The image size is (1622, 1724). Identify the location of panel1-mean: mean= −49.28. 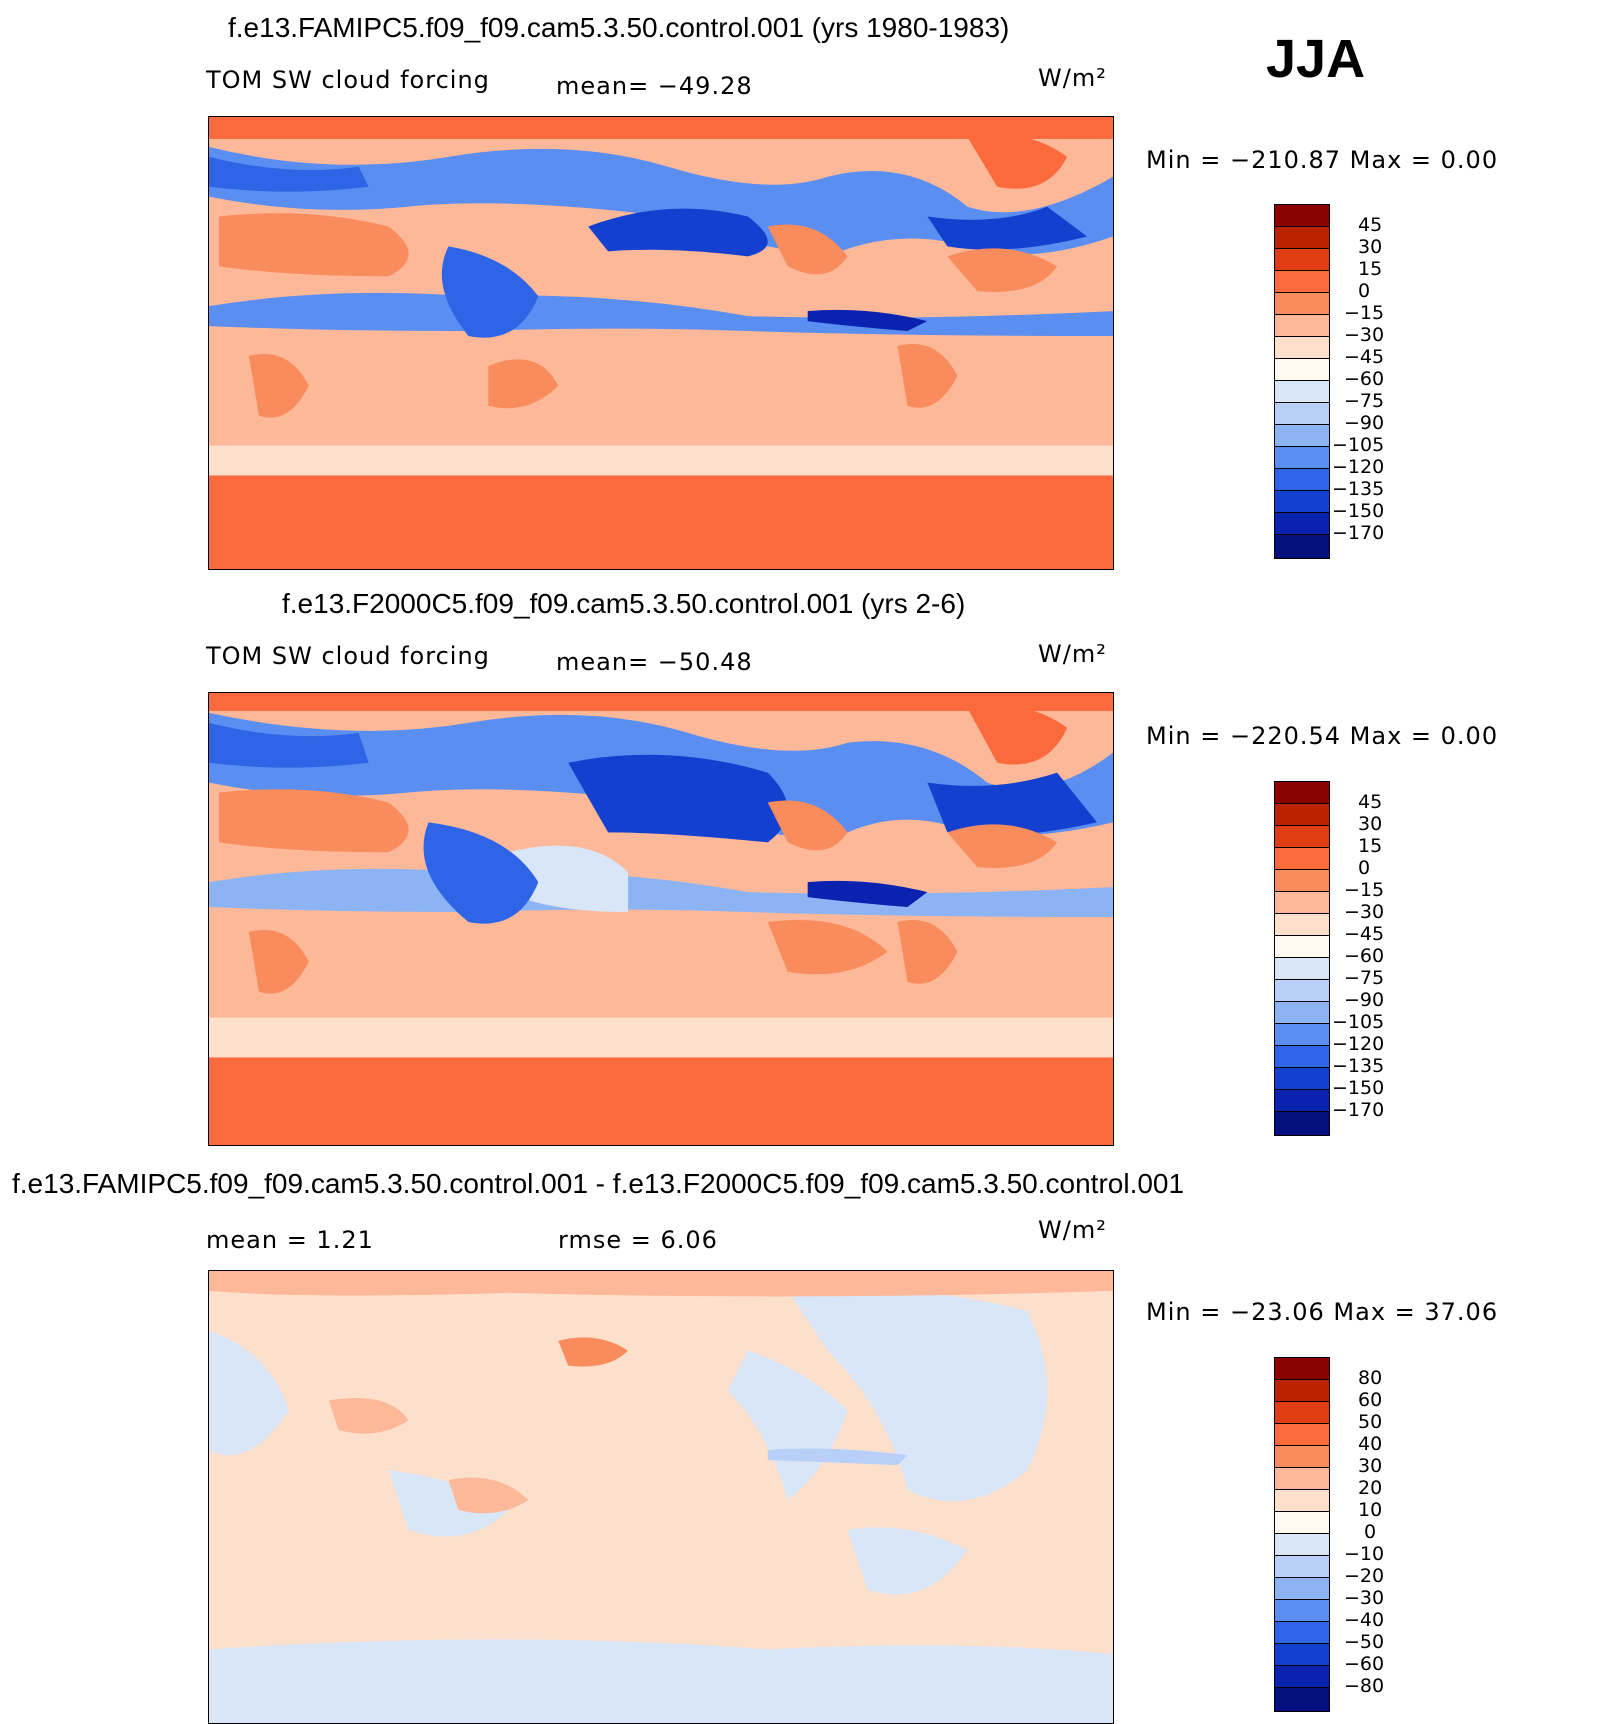
(654, 86).